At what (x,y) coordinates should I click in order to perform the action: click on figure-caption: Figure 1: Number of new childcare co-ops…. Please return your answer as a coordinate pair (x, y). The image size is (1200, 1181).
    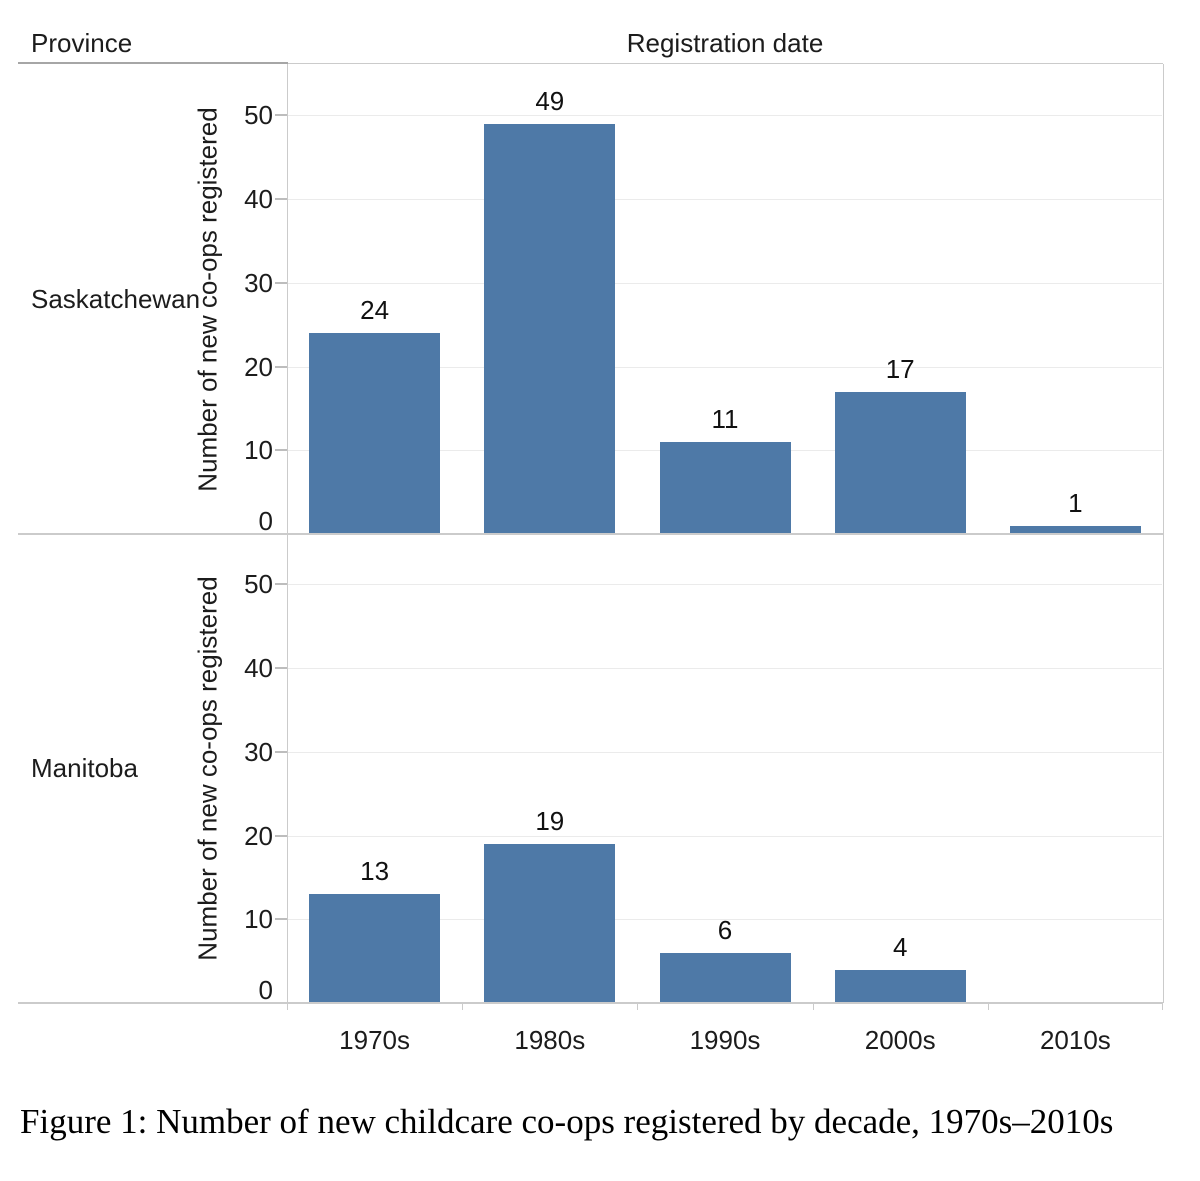
    Looking at the image, I should click on (567, 1121).